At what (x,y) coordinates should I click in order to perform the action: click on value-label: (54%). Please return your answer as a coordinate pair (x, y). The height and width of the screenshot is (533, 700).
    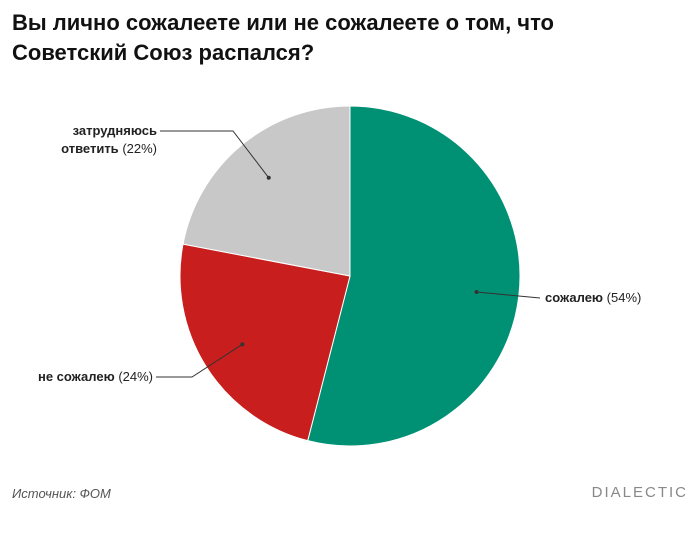
    Looking at the image, I should click on (624, 297).